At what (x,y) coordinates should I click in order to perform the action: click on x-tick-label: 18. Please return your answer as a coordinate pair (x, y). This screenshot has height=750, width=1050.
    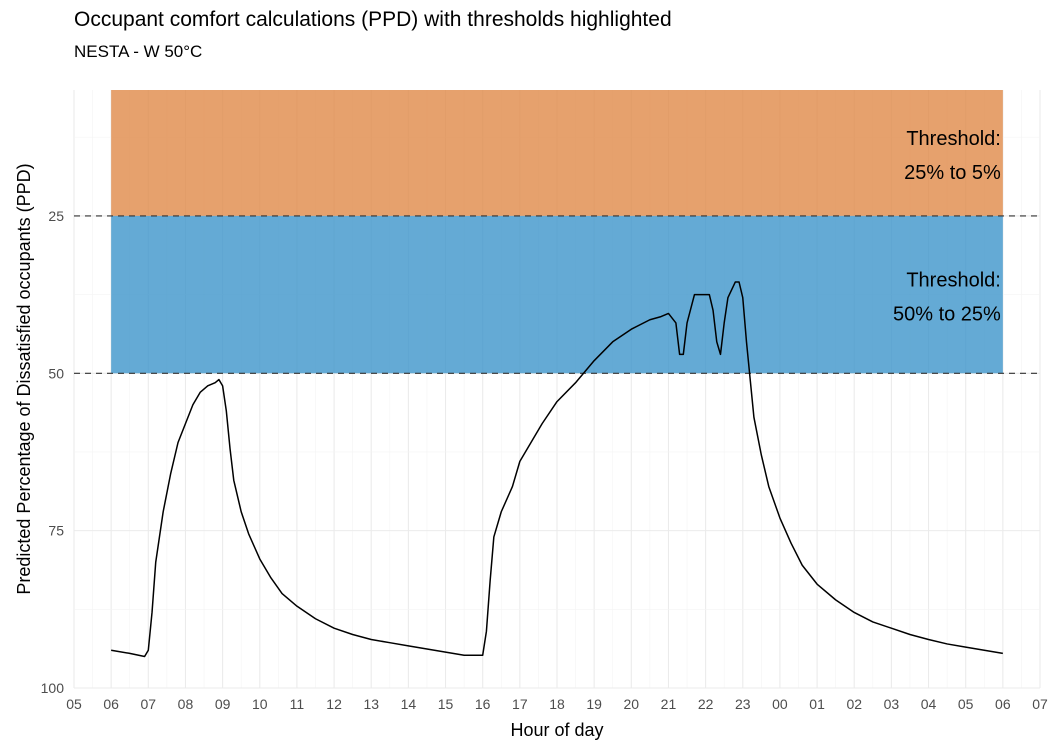
    Looking at the image, I should click on (557, 704).